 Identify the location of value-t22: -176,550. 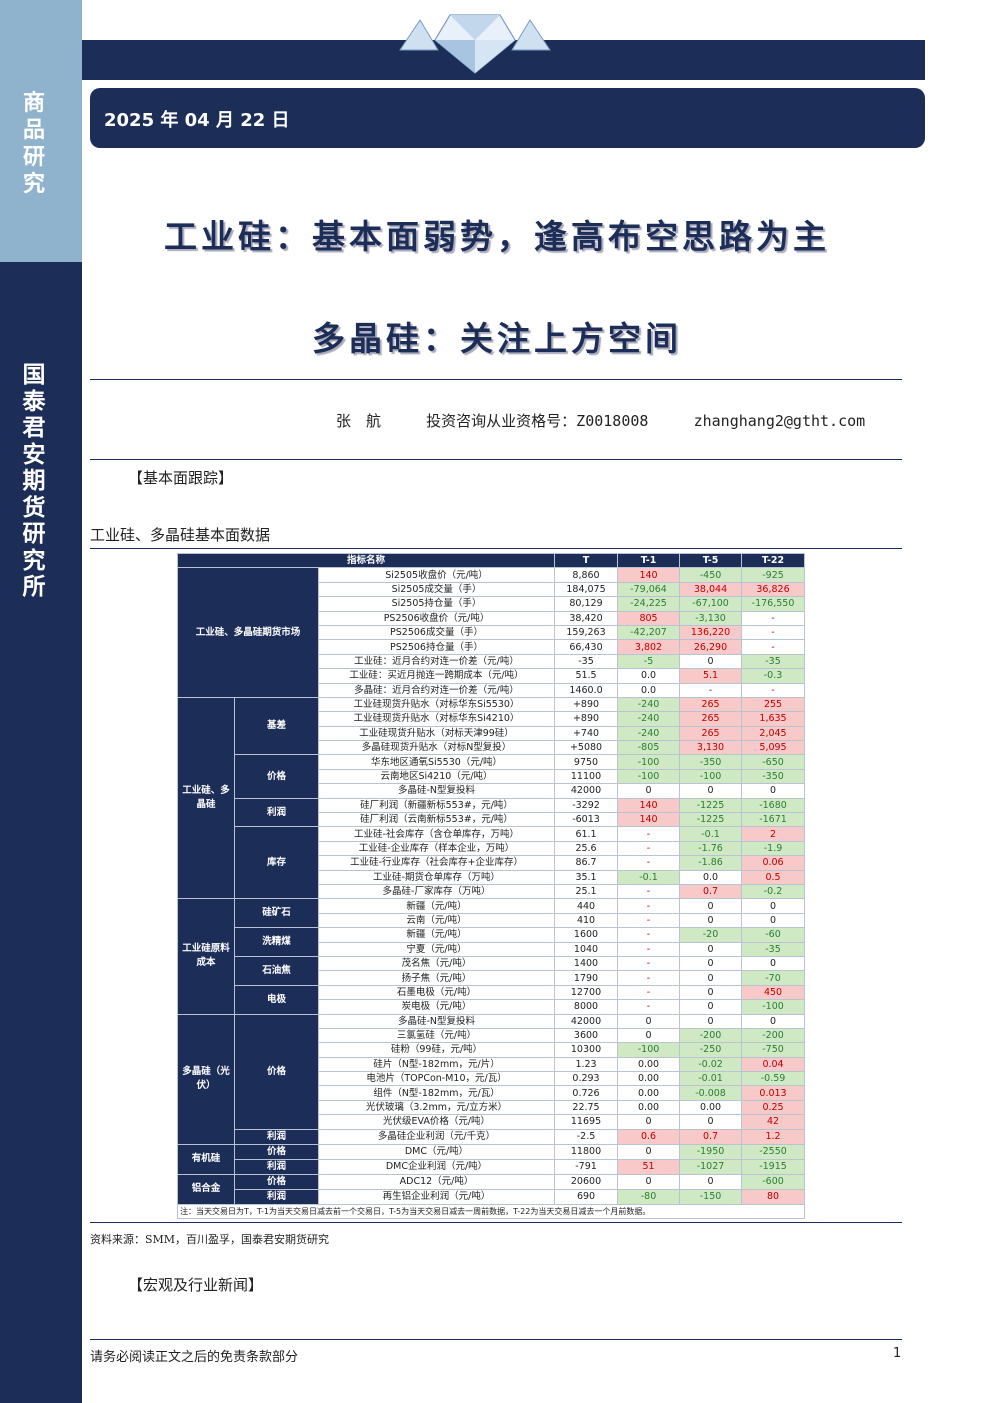
(773, 604).